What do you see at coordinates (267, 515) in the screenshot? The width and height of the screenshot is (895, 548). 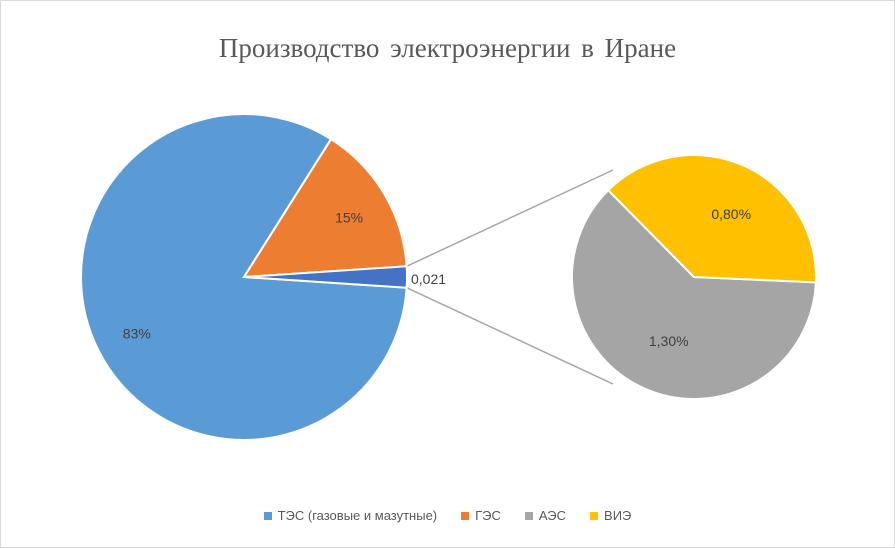 I see `legend-swatch-tes` at bounding box center [267, 515].